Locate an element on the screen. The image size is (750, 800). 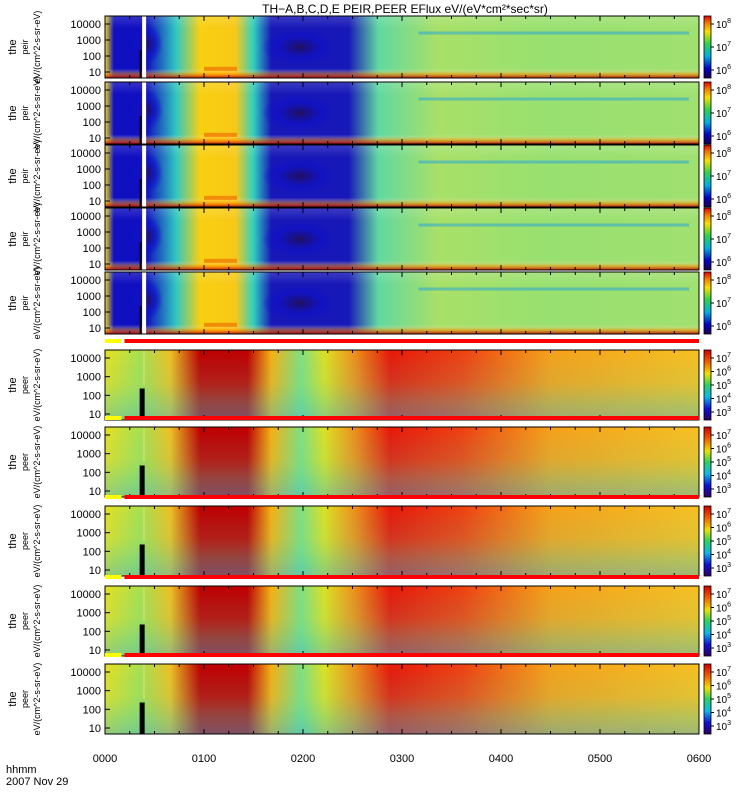
panel-name: peir is located at coordinates (25, 46).